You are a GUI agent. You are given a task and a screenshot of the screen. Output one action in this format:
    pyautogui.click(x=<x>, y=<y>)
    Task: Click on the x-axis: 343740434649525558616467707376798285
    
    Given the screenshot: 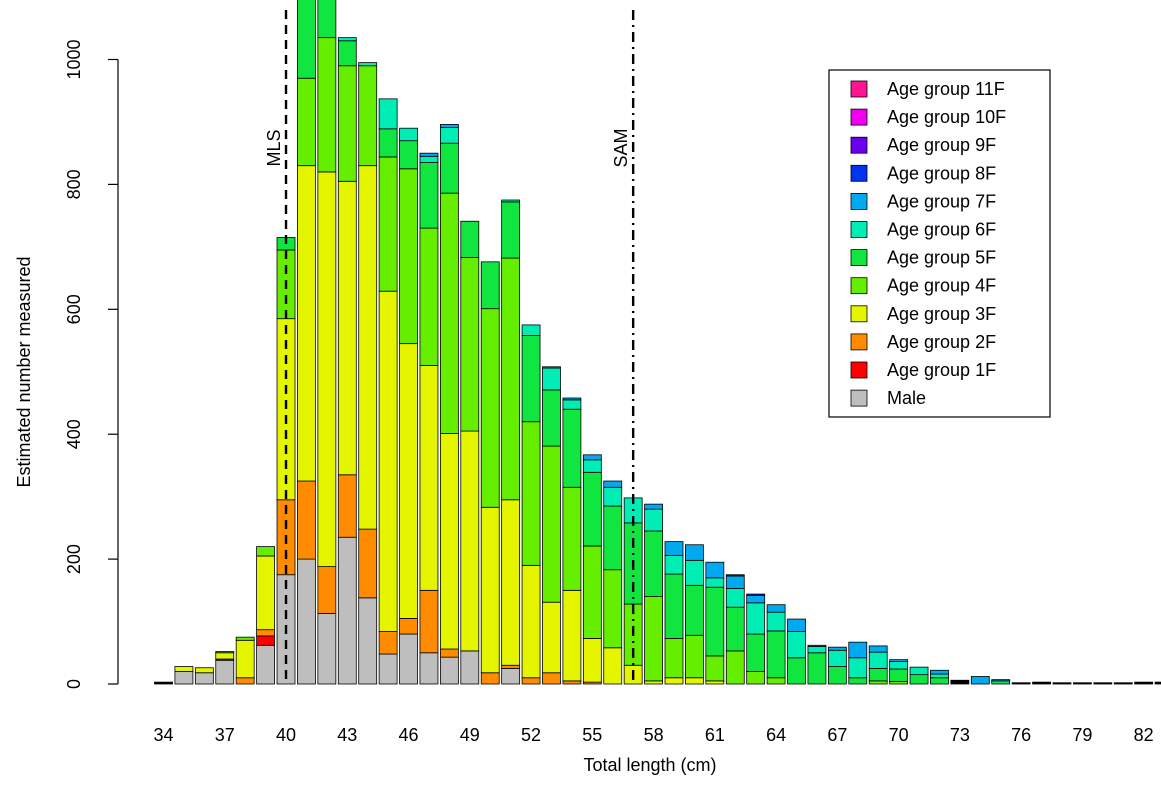 What is the action you would take?
    pyautogui.click(x=653, y=735)
    